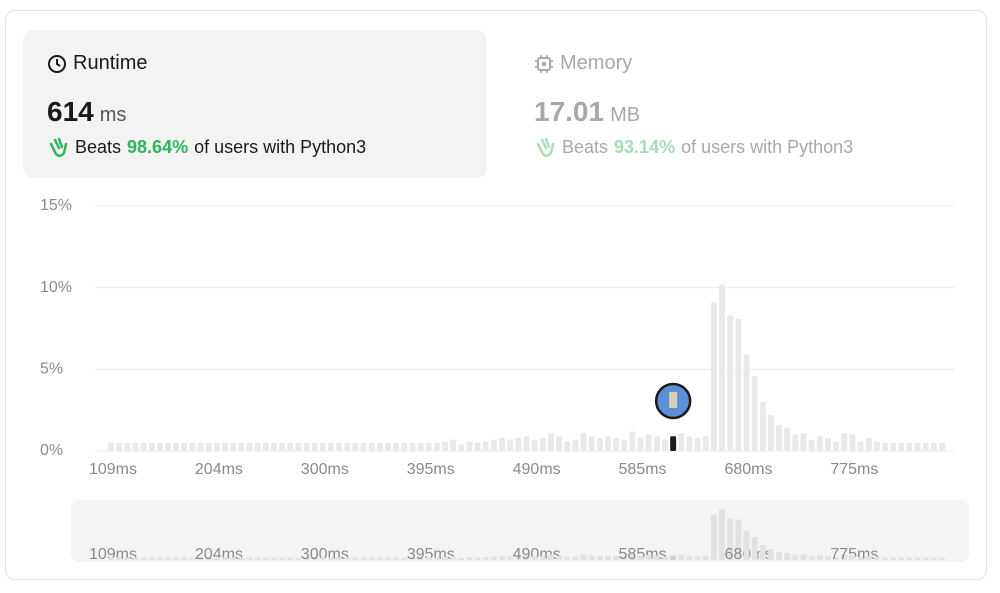  What do you see at coordinates (643, 469) in the screenshot?
I see `x-tick-label: 585ms` at bounding box center [643, 469].